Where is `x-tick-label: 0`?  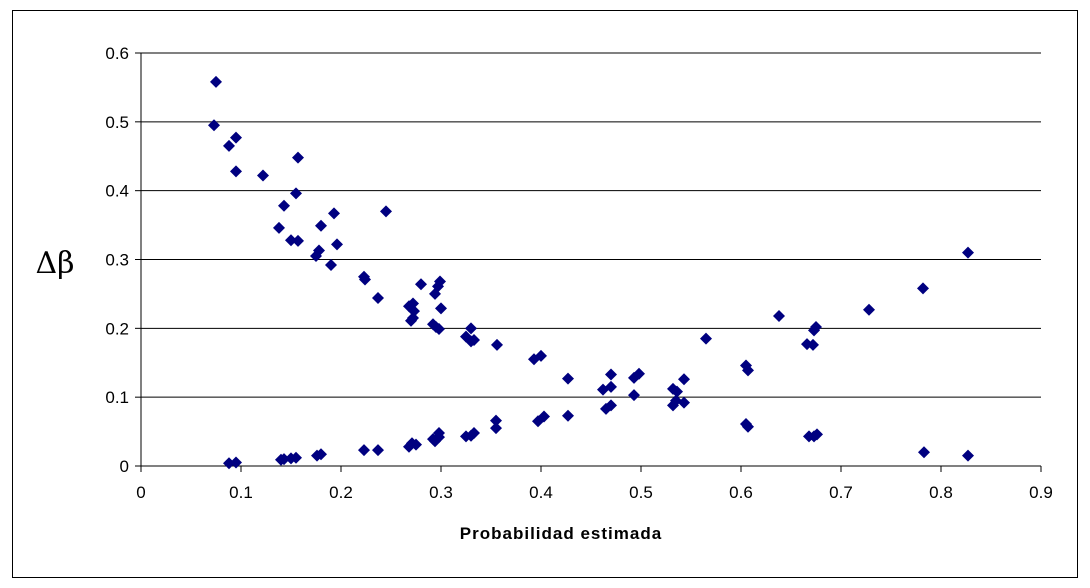
x-tick-label: 0 is located at coordinates (140, 492).